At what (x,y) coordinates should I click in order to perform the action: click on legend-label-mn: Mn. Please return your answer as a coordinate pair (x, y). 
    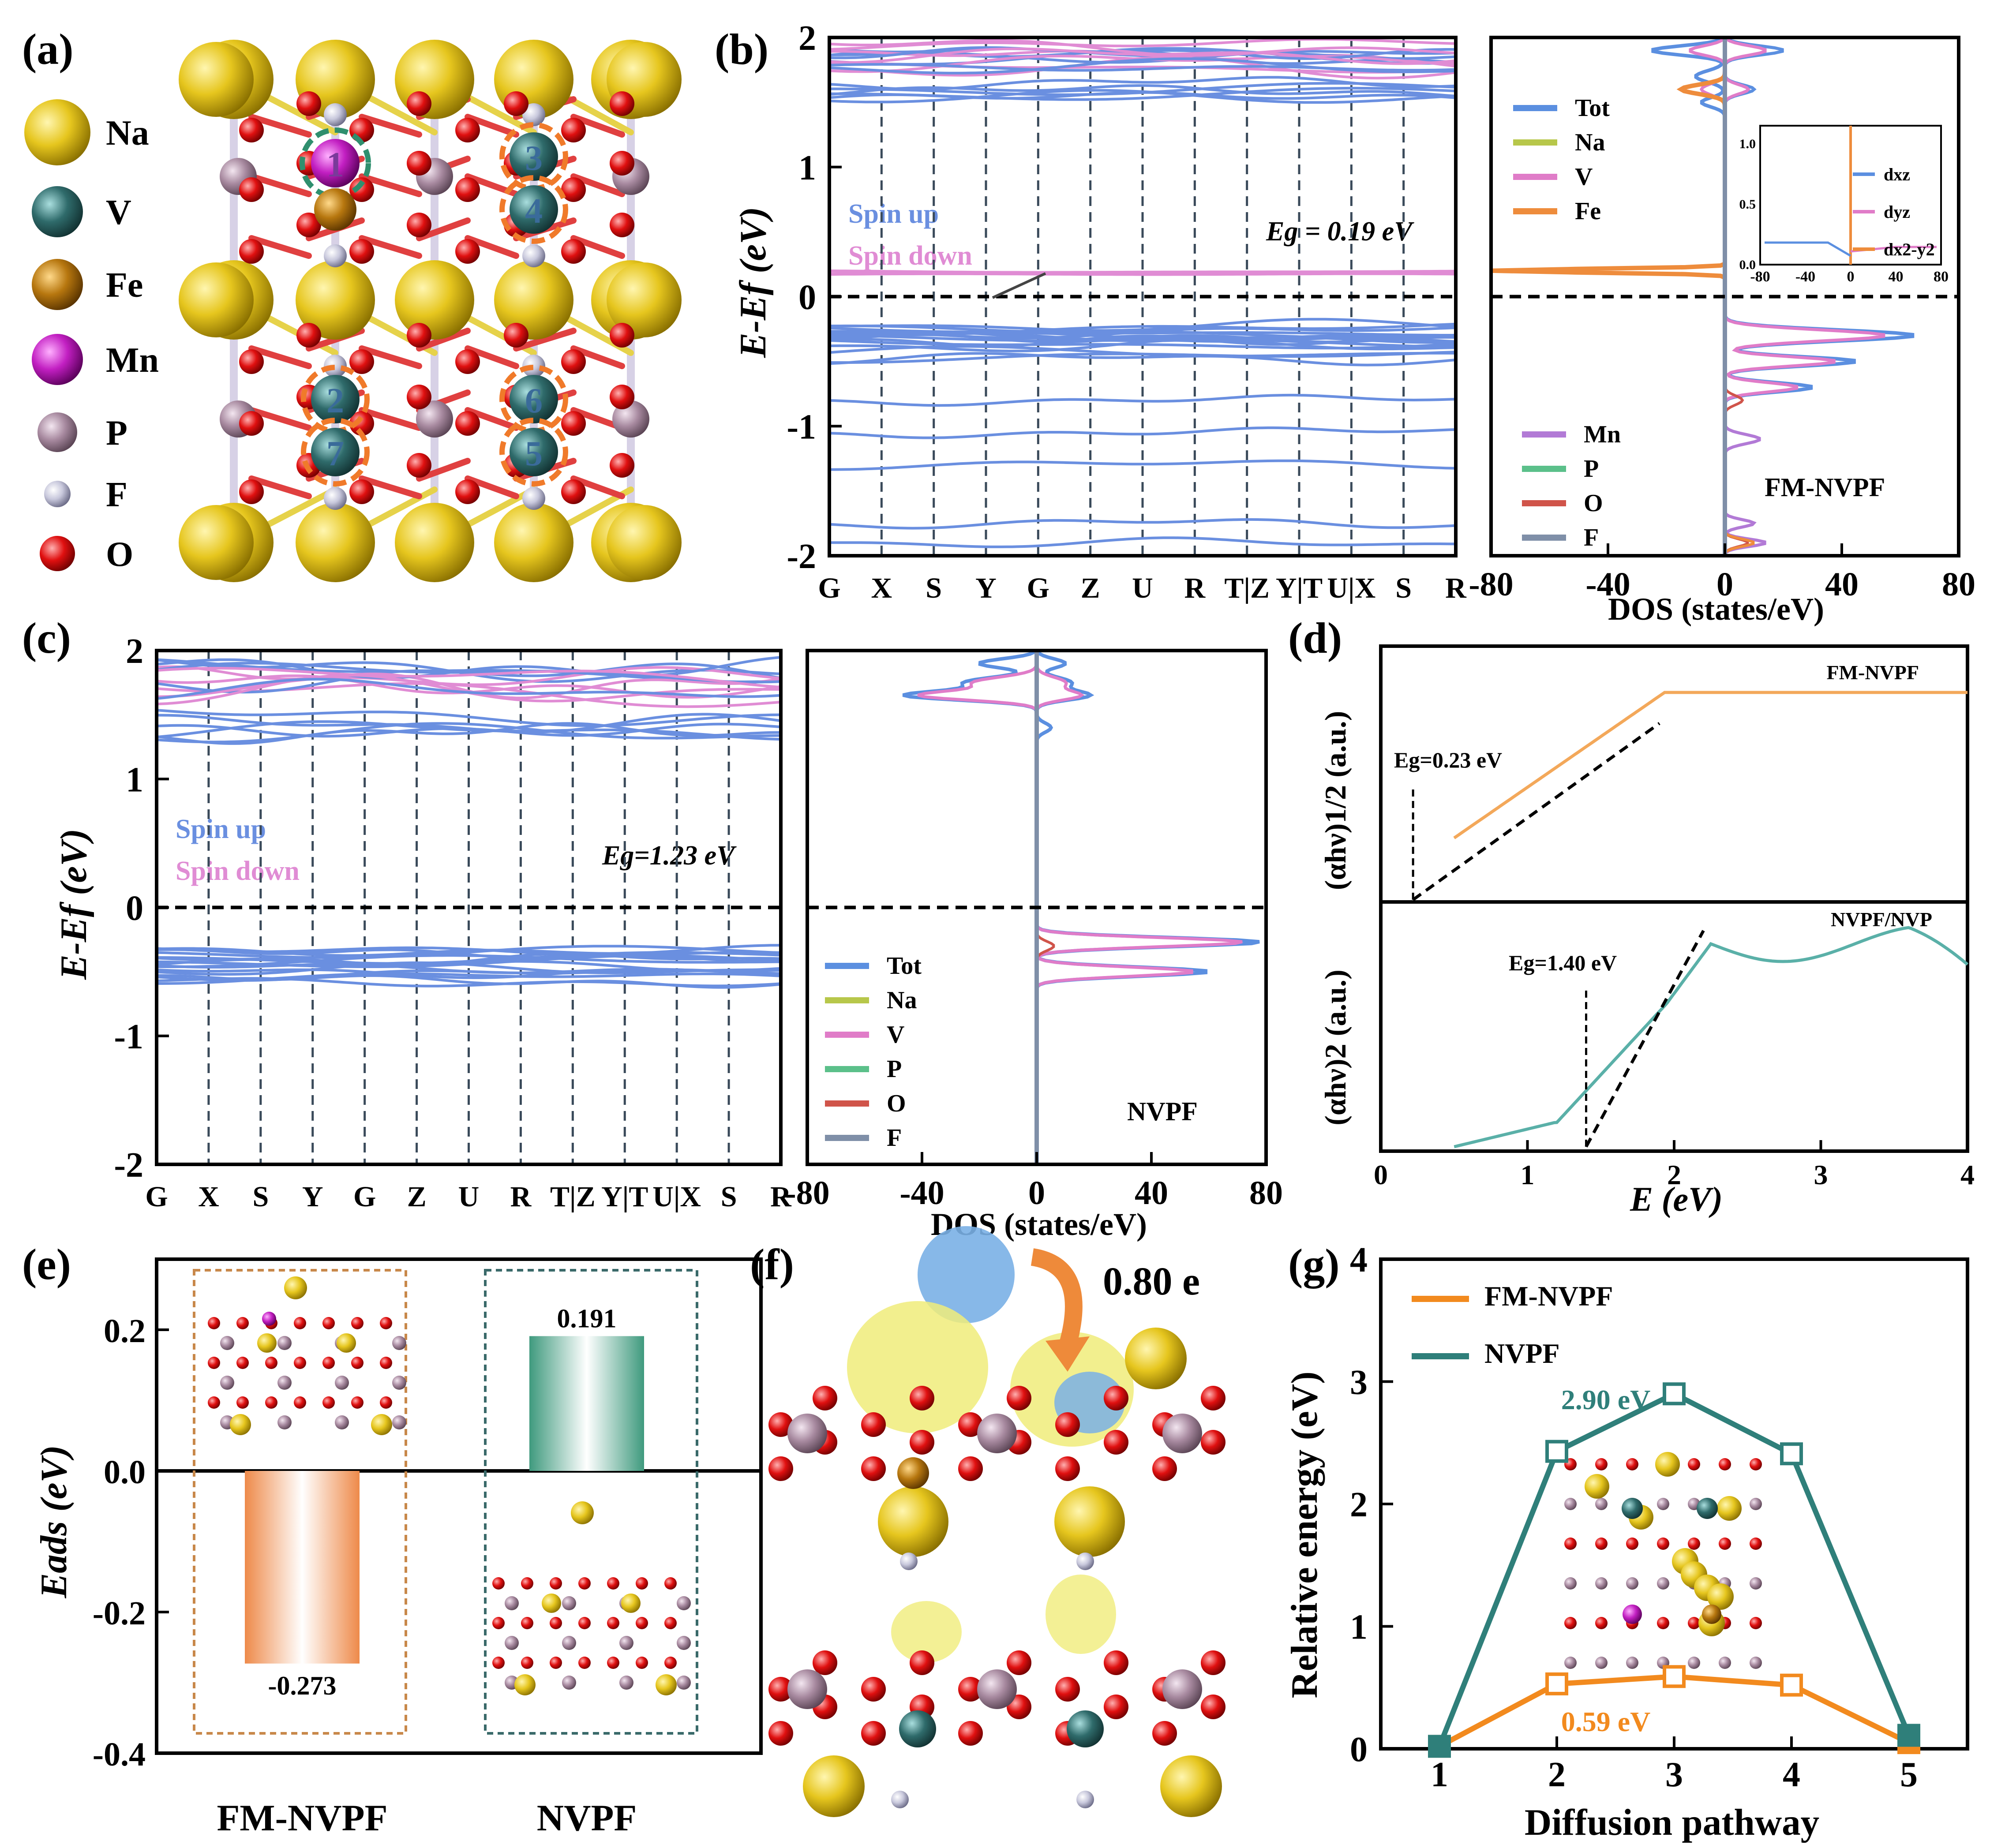
    Looking at the image, I should click on (132, 360).